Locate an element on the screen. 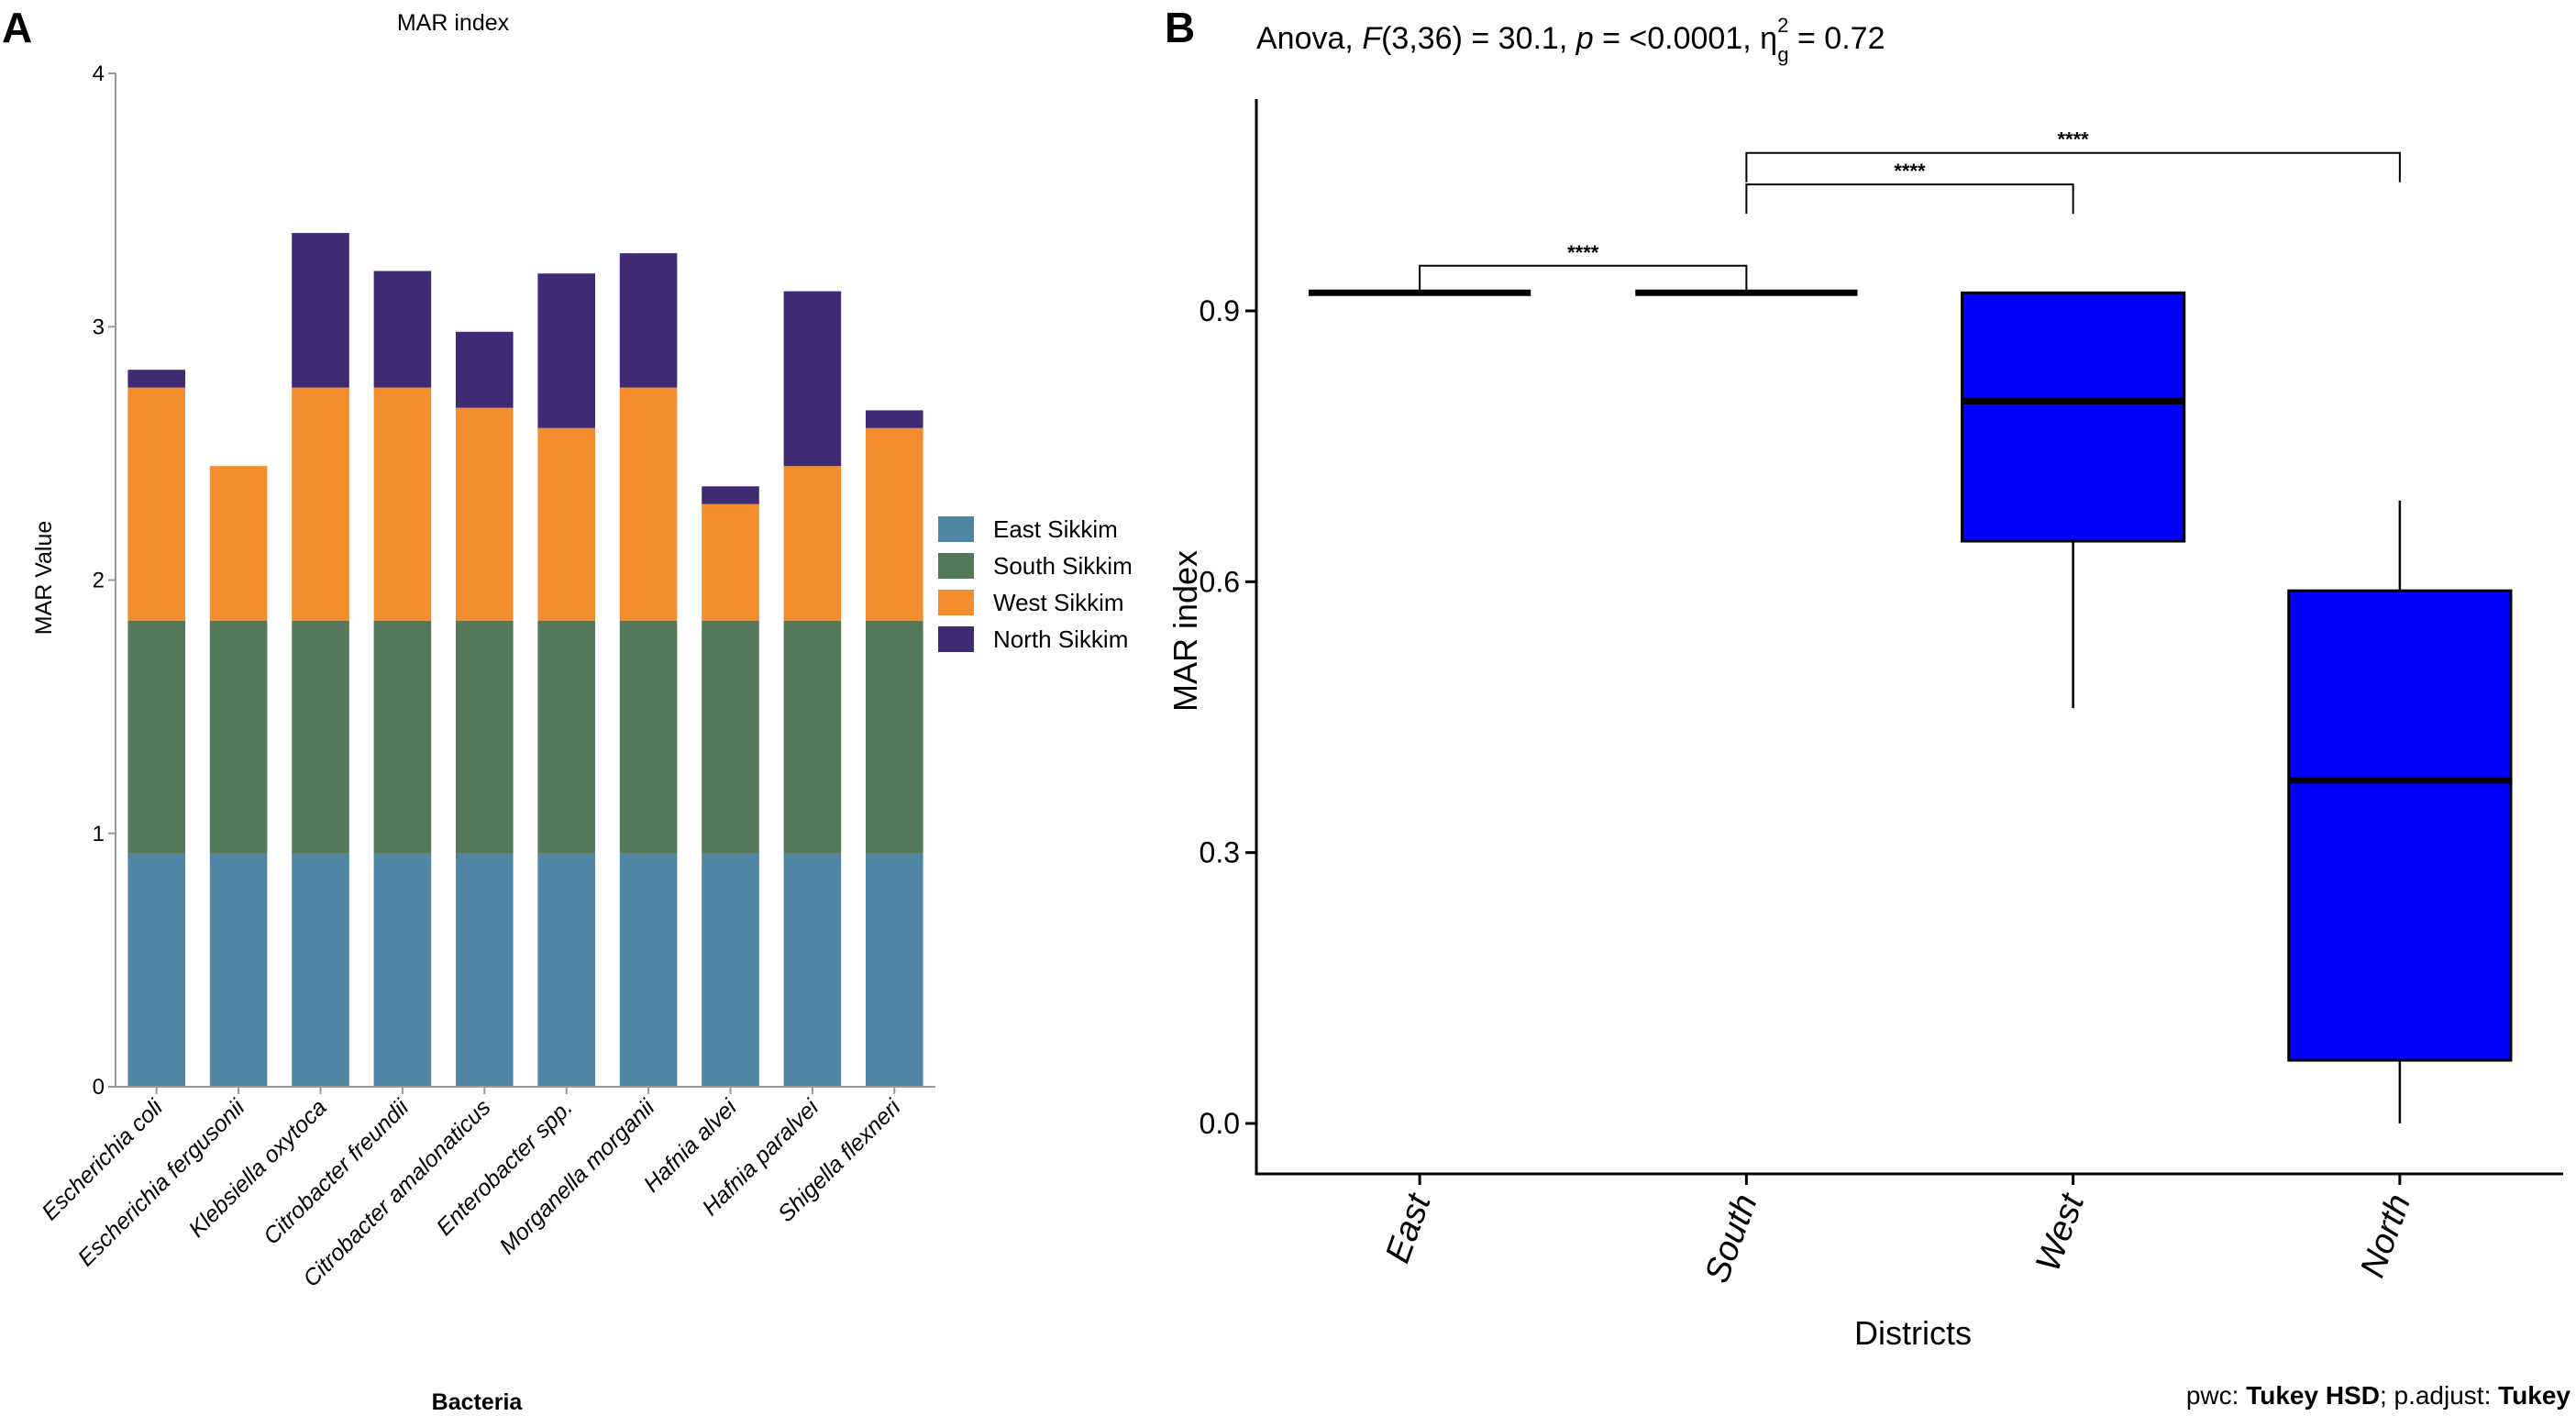 This screenshot has height=1416, width=2576. y-tick-label: 0.3 is located at coordinates (1220, 853).